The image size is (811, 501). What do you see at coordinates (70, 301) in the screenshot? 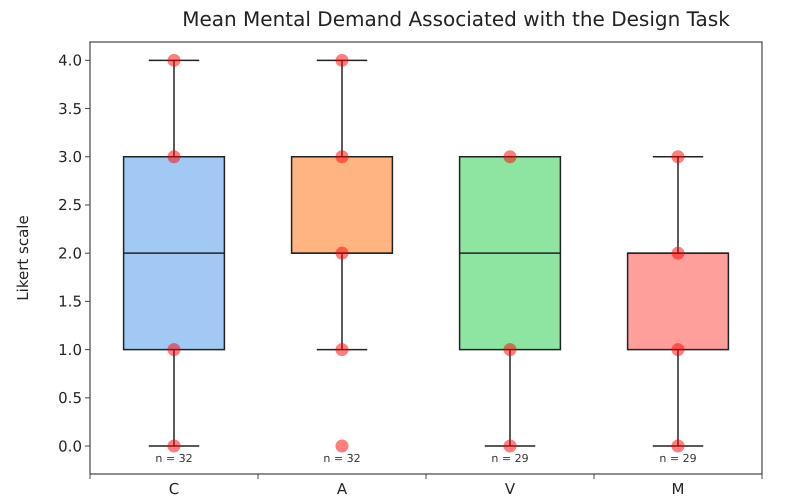
I see `y-tick-label: 1.5` at bounding box center [70, 301].